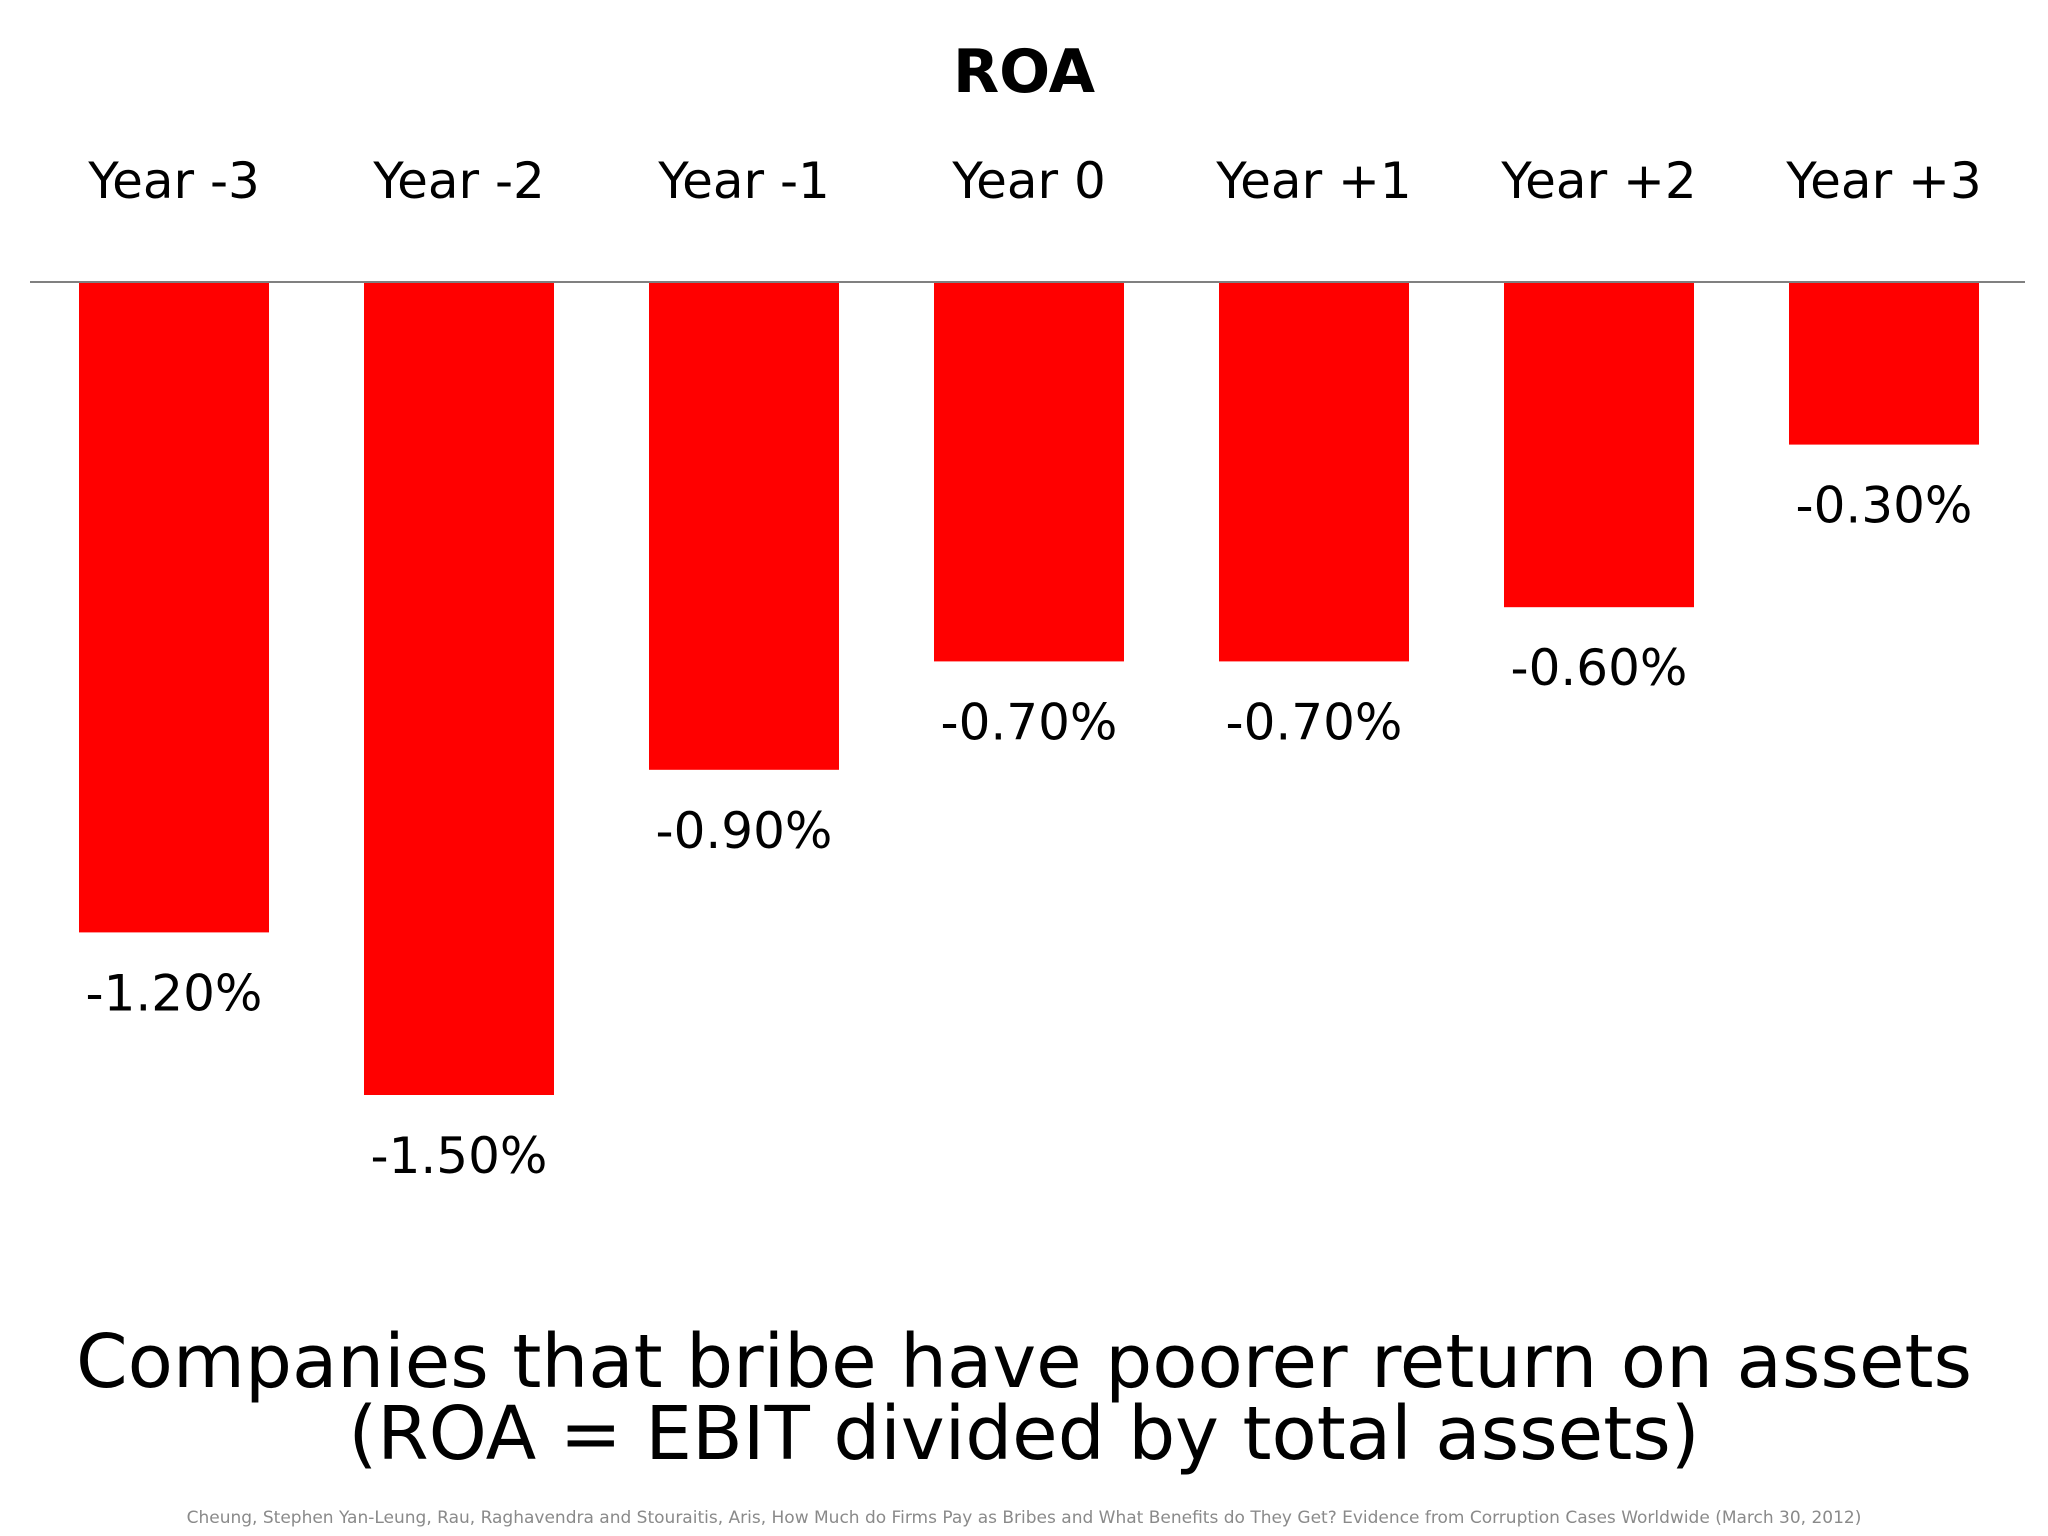 The height and width of the screenshot is (1536, 2048). I want to click on category-label-1: Year -2, so click(458, 181).